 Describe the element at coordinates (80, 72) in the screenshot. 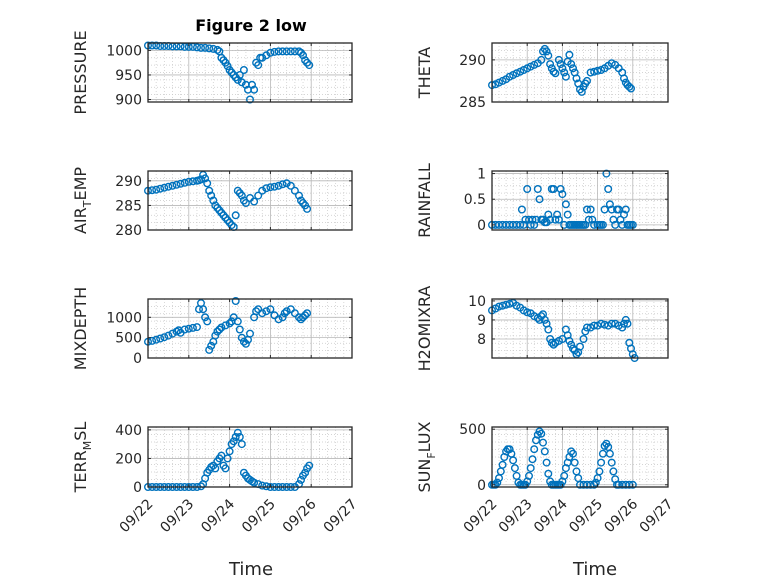

I see `y-axis-label: PRESSURE` at that location.